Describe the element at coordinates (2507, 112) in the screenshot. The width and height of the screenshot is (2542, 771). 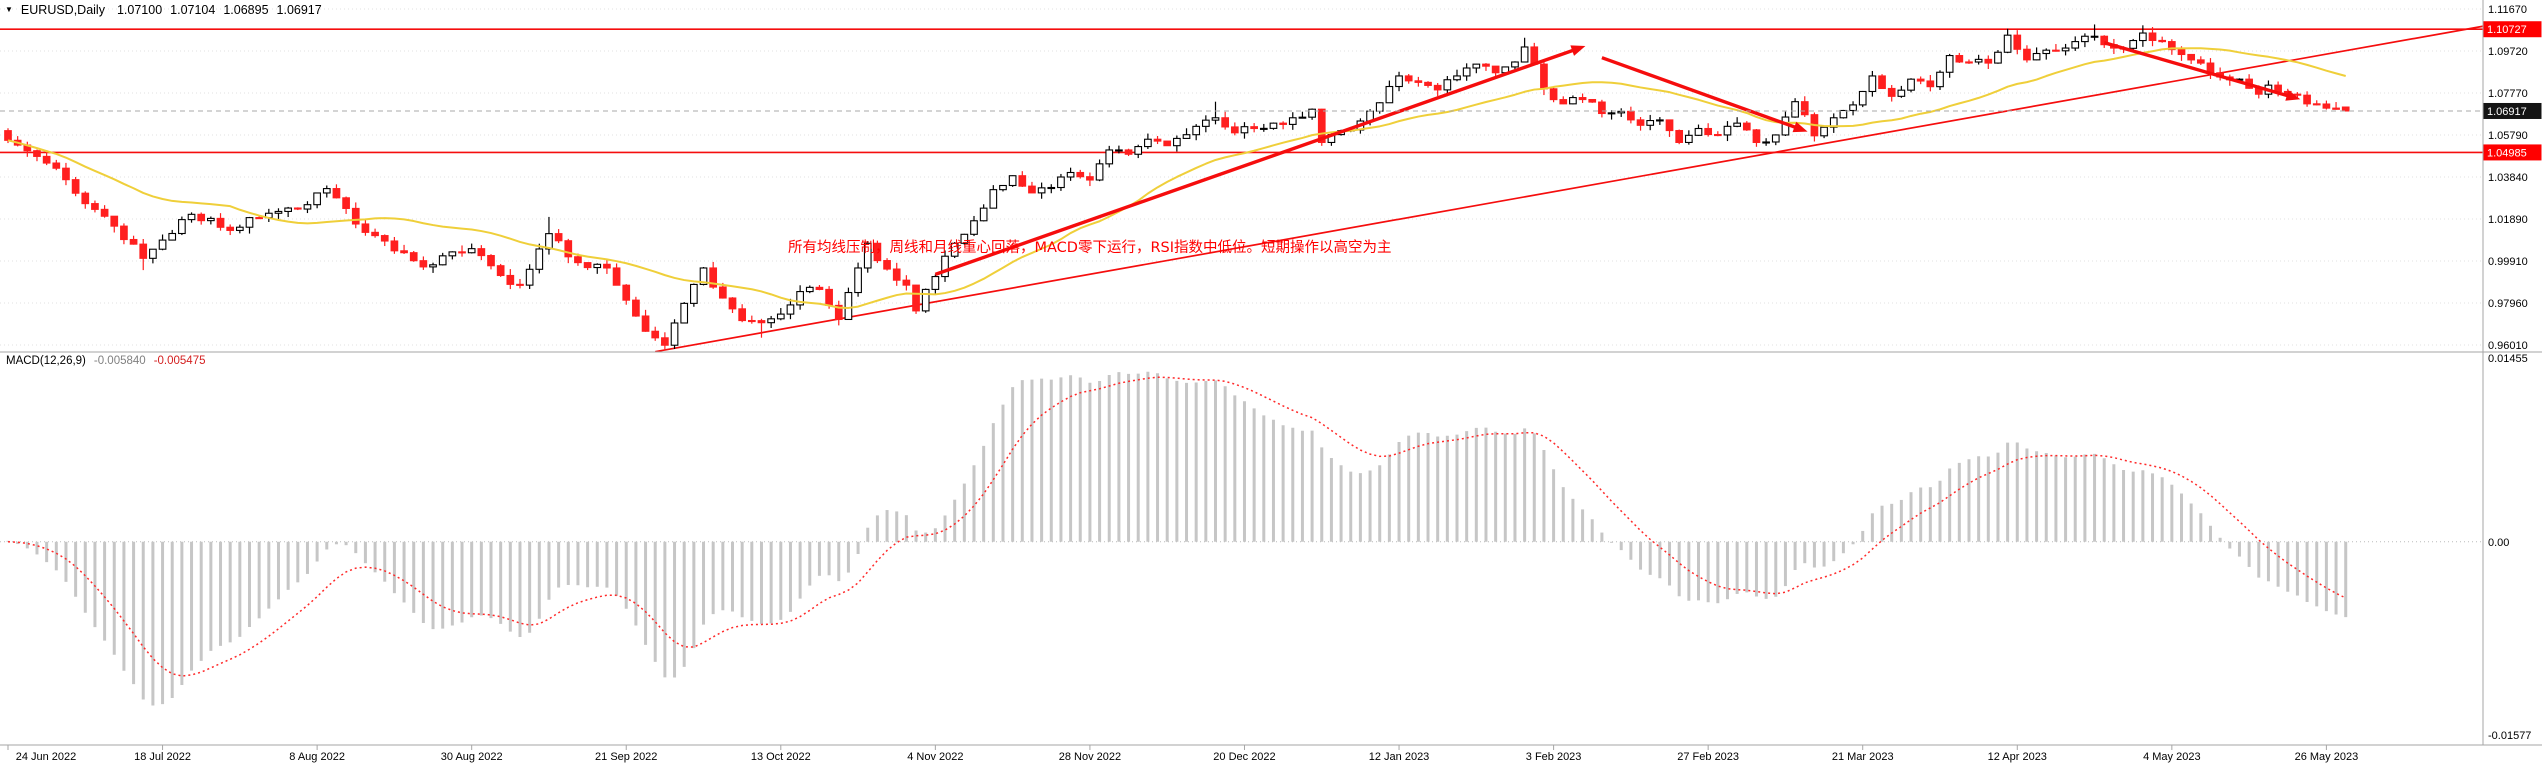
I see `svg-text: 1.06917` at that location.